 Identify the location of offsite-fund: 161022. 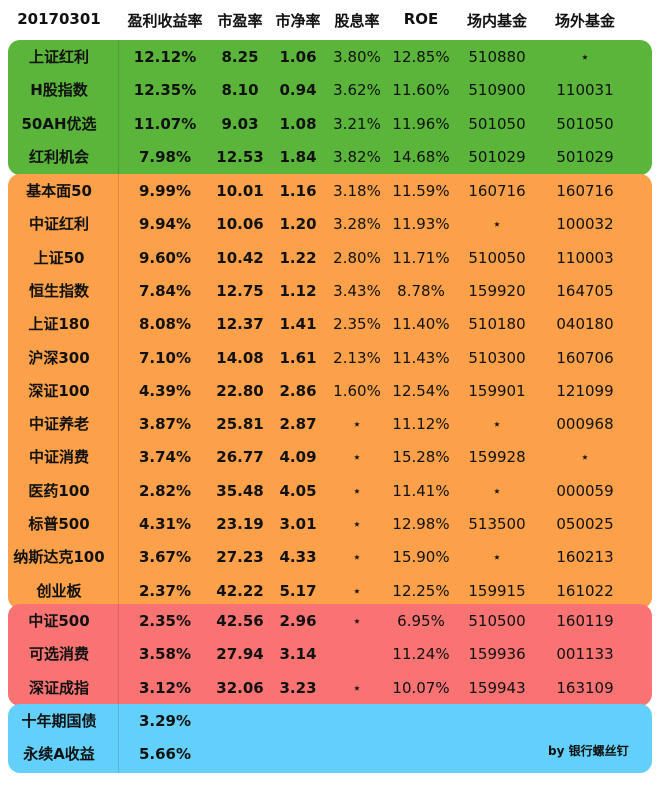
(585, 590).